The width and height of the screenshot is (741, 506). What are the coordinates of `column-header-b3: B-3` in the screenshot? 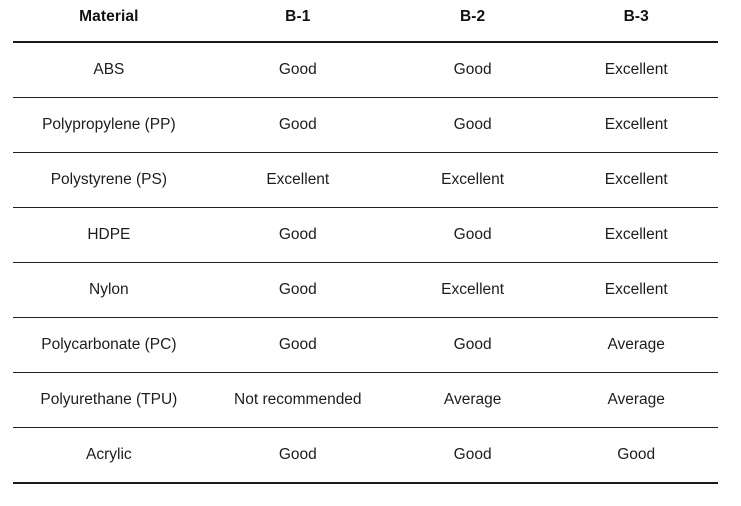 It's located at (636, 21).